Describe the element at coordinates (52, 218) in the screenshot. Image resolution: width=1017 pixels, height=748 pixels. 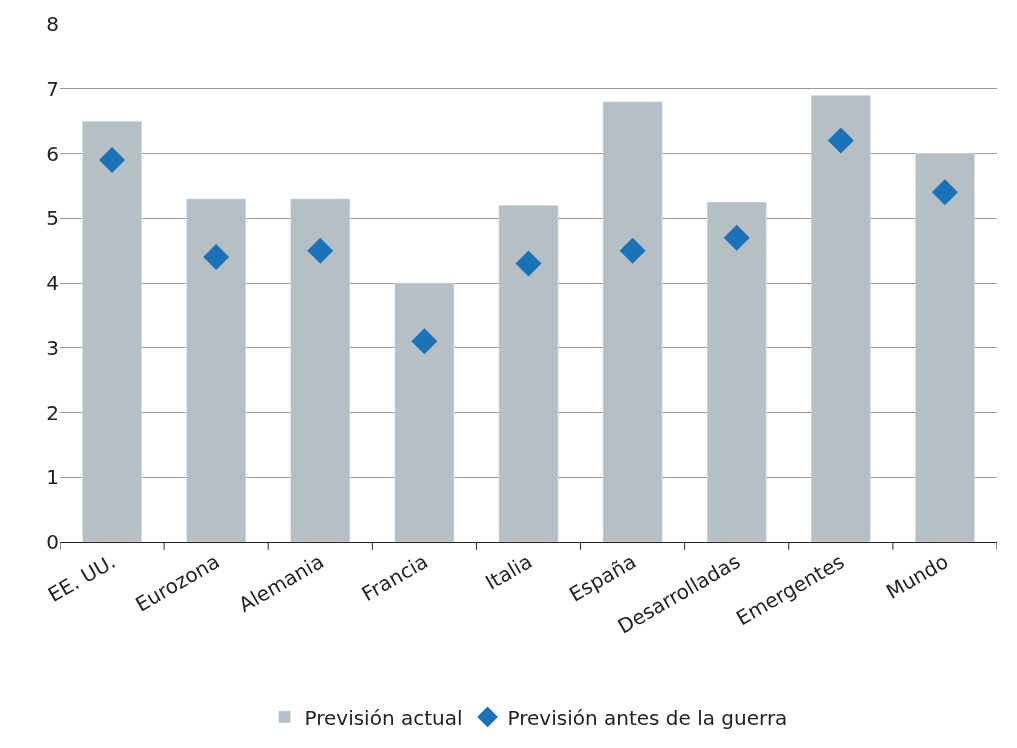
I see `y-tick-label: 5` at that location.